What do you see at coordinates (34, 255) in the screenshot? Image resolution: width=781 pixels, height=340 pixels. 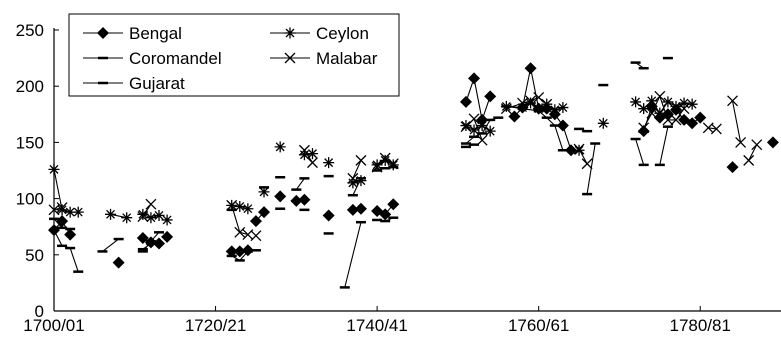 I see `y-tick-label: 50` at bounding box center [34, 255].